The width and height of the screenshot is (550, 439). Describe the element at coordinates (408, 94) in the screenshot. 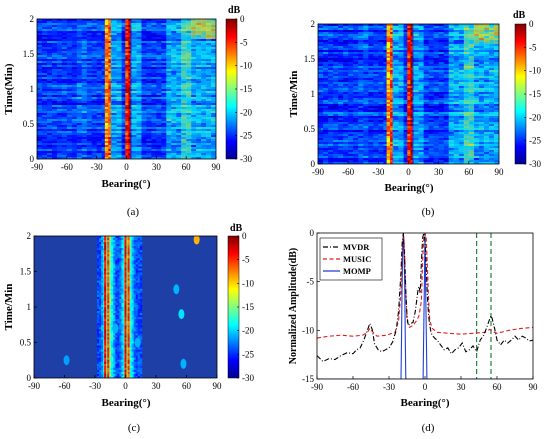

I see `heatmap-b` at that location.